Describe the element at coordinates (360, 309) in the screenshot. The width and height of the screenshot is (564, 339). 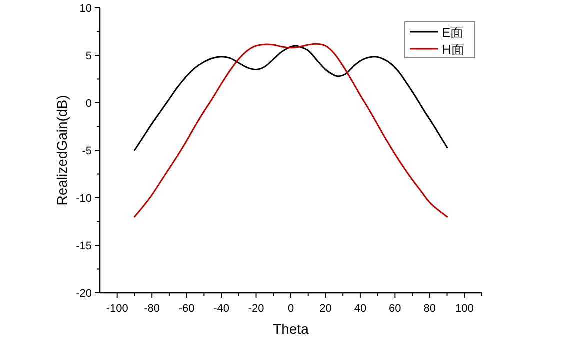
I see `x-tick-label: 40` at that location.